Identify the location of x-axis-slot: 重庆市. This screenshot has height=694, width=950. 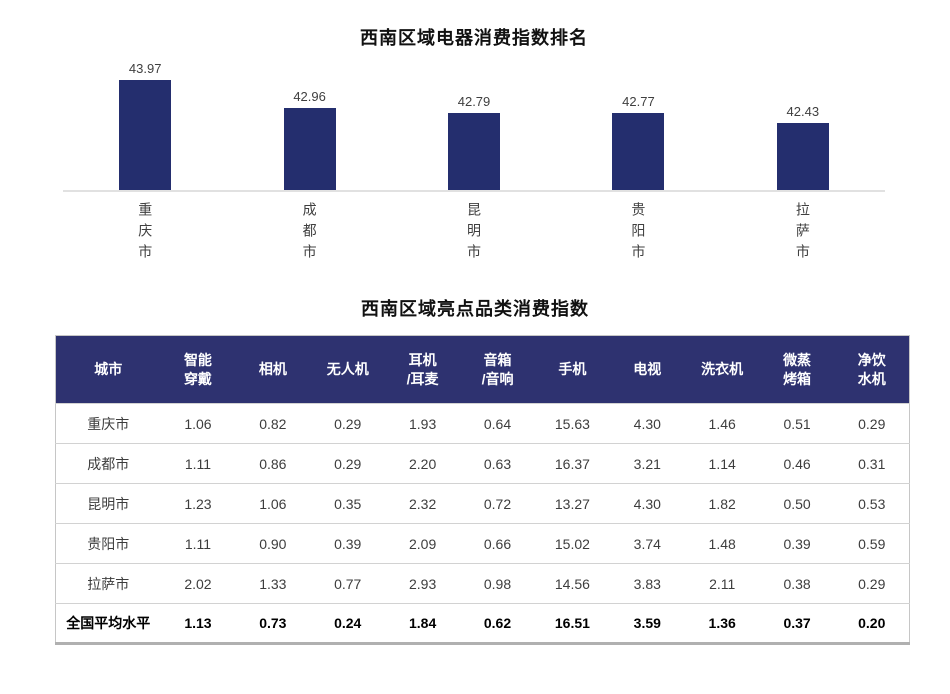
(145, 233).